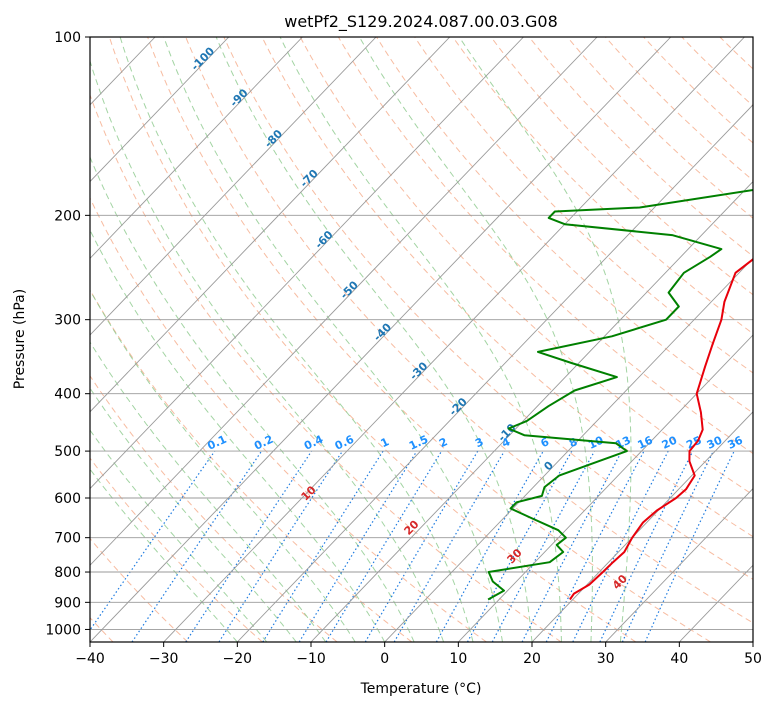 The image size is (775, 708). I want to click on y-tick-label: 800, so click(67, 573).